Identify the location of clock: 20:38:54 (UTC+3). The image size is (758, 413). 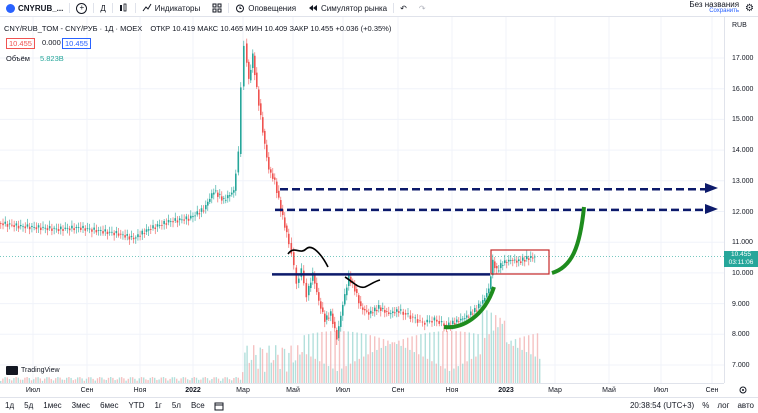
(662, 405).